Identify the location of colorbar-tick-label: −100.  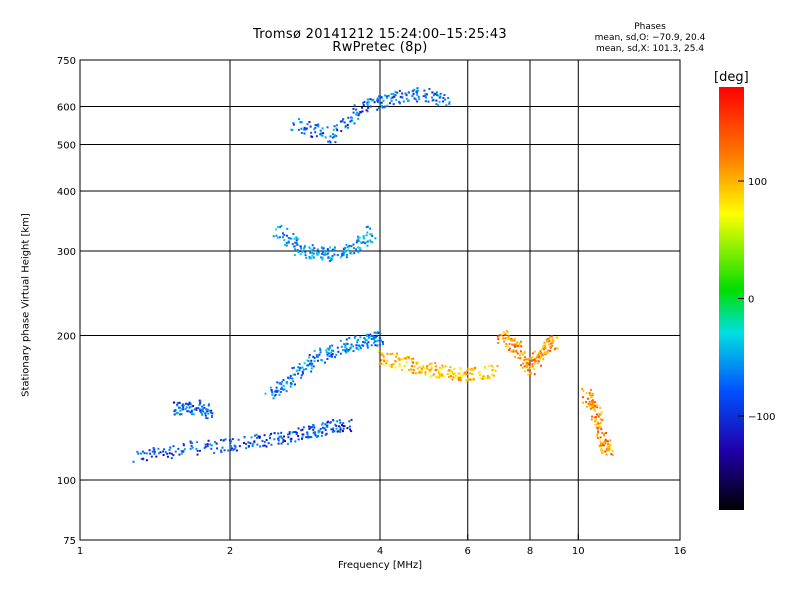
(761, 417).